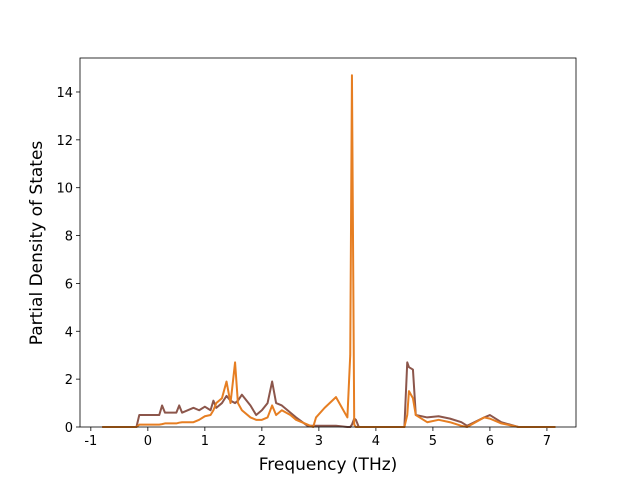 Image resolution: width=640 pixels, height=480 pixels. What do you see at coordinates (64, 141) in the screenshot?
I see `y-tick-label: 12` at bounding box center [64, 141].